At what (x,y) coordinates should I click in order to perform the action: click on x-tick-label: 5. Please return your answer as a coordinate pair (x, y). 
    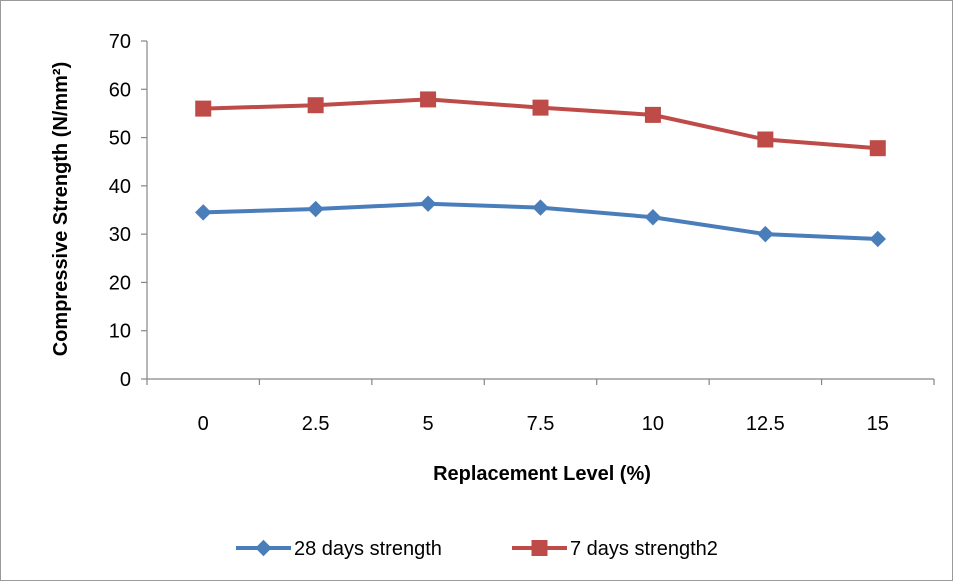
    Looking at the image, I should click on (428, 424).